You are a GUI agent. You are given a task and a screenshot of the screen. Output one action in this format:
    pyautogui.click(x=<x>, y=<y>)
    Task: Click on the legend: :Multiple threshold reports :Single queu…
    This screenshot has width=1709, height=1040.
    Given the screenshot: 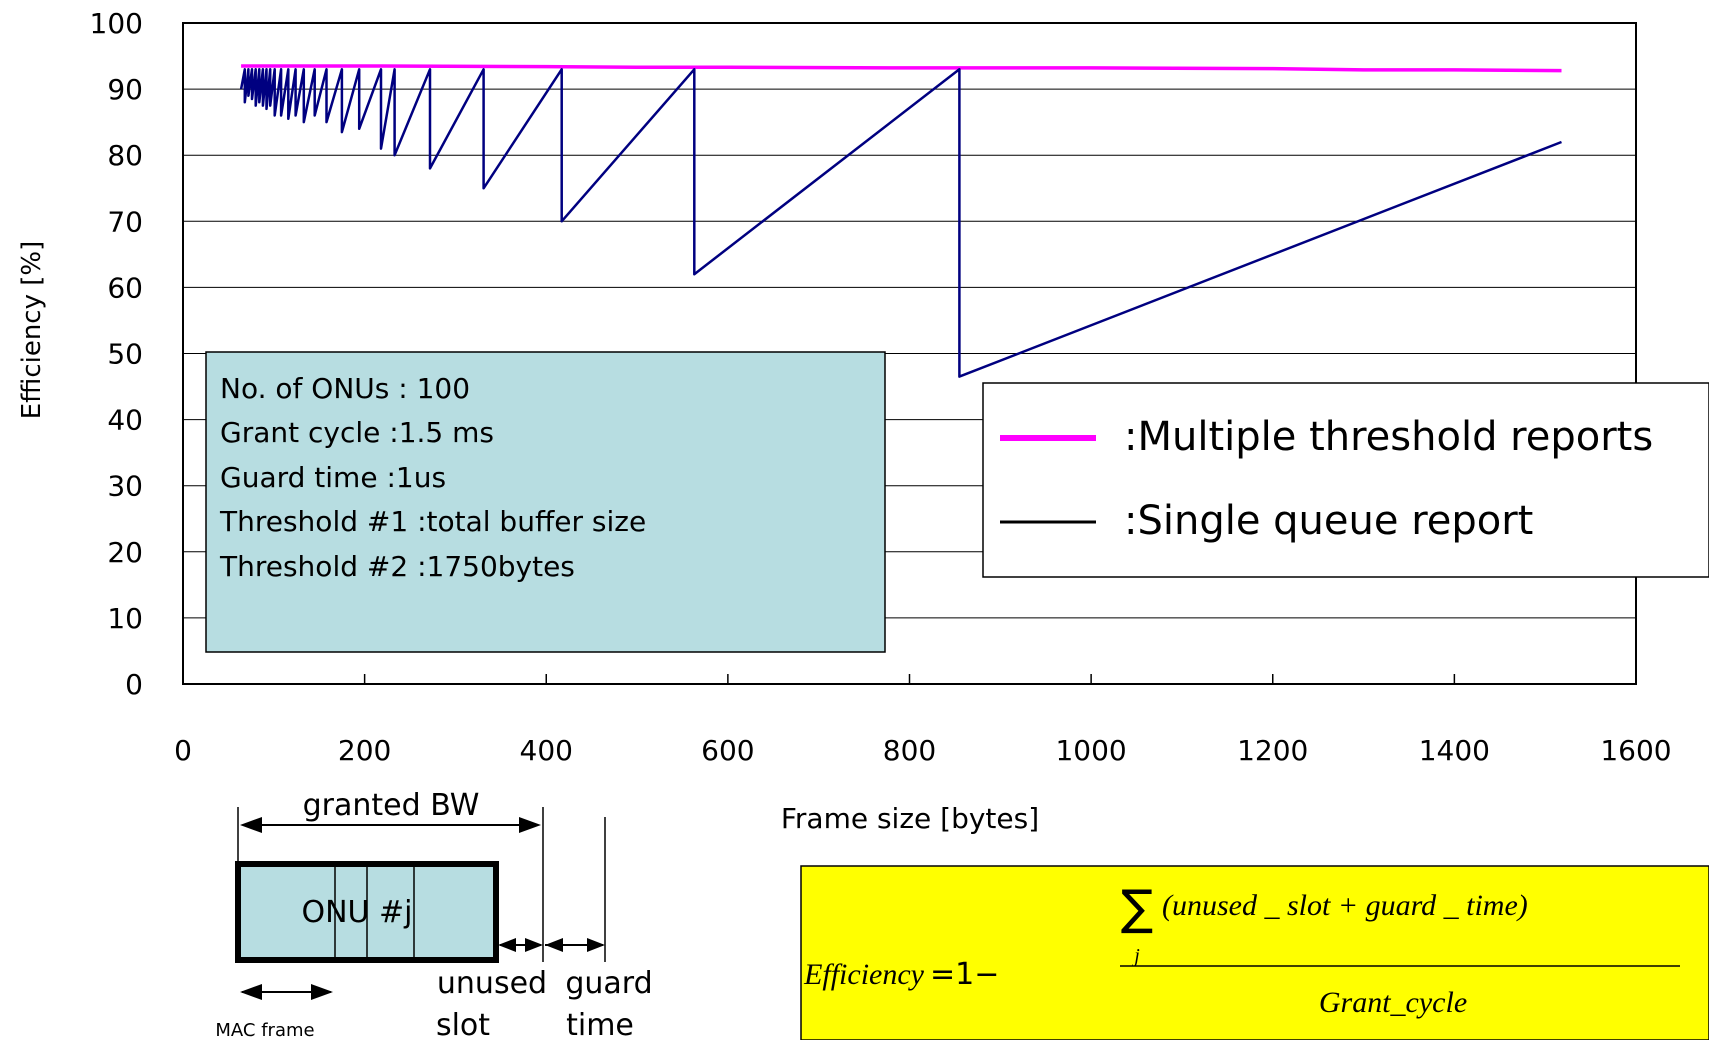 What is the action you would take?
    pyautogui.click(x=1346, y=480)
    